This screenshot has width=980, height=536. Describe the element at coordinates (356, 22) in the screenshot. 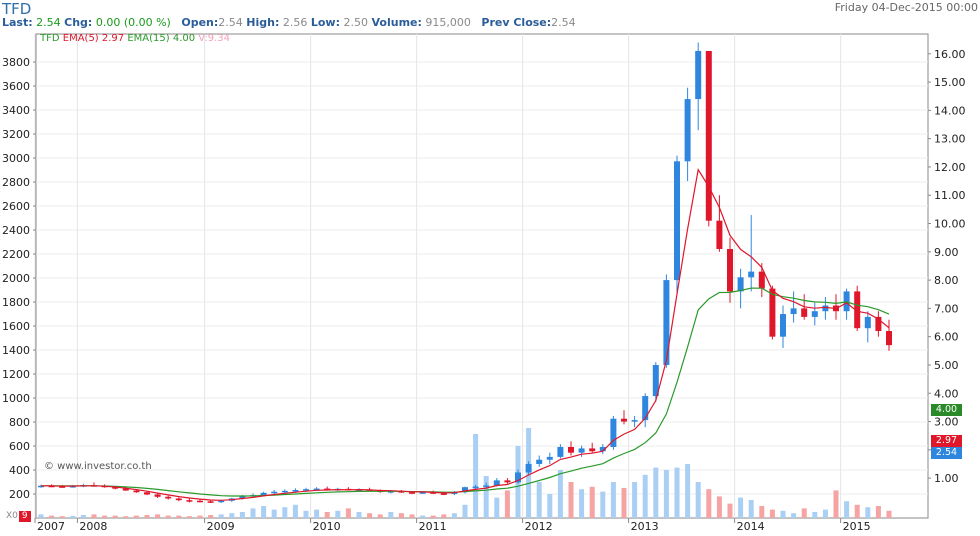

I see `low-value: 2.50` at that location.